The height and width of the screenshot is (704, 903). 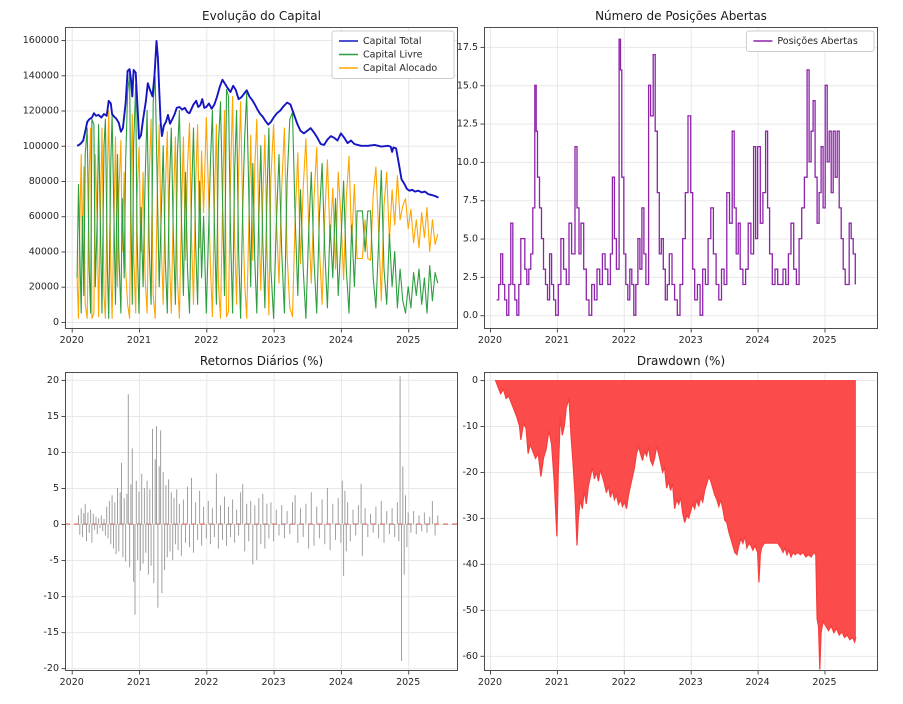 I want to click on svg-text: 0.0, so click(x=470, y=315).